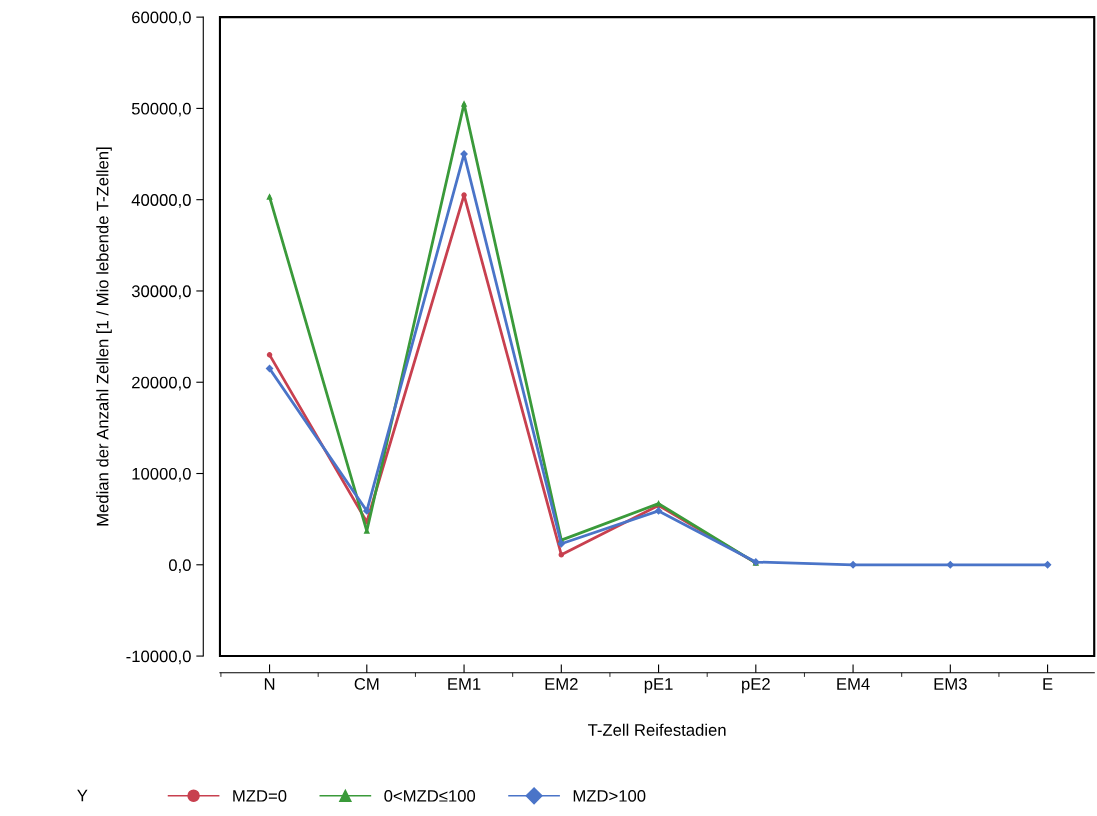 The image size is (1097, 816). Describe the element at coordinates (853, 684) in the screenshot. I see `x-tick-label: EM4` at that location.